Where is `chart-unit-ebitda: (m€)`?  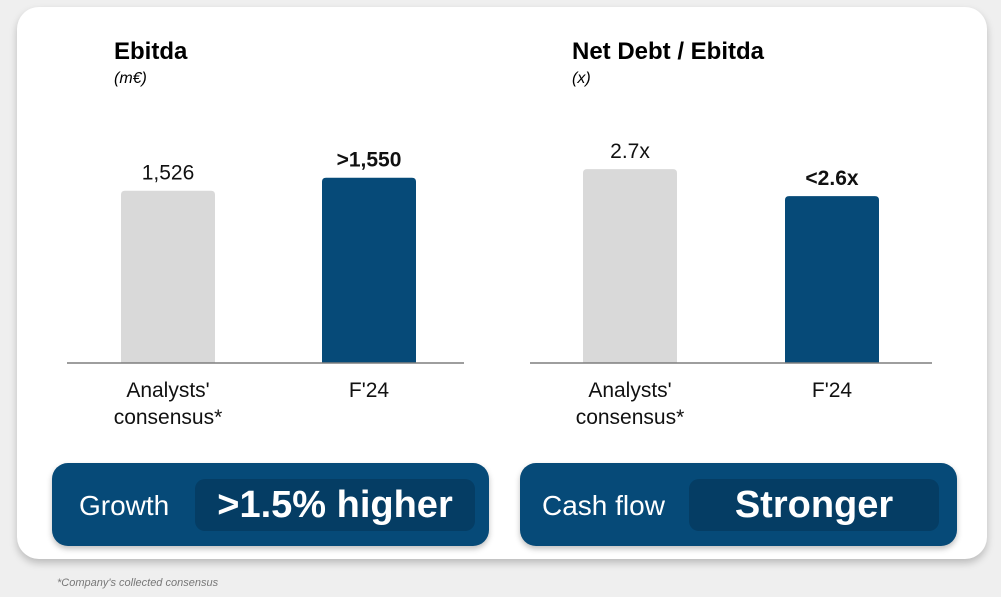
chart-unit-ebitda: (m€) is located at coordinates (130, 78).